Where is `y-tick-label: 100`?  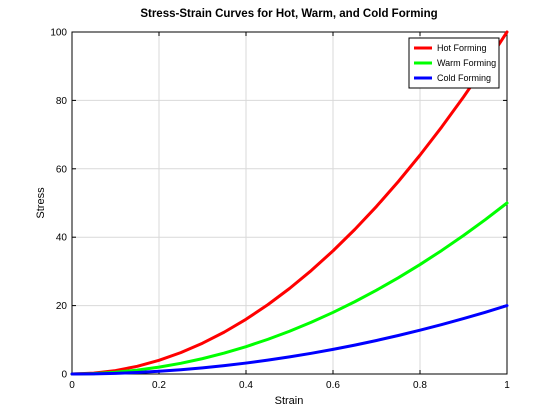
y-tick-label: 100 is located at coordinates (58, 33).